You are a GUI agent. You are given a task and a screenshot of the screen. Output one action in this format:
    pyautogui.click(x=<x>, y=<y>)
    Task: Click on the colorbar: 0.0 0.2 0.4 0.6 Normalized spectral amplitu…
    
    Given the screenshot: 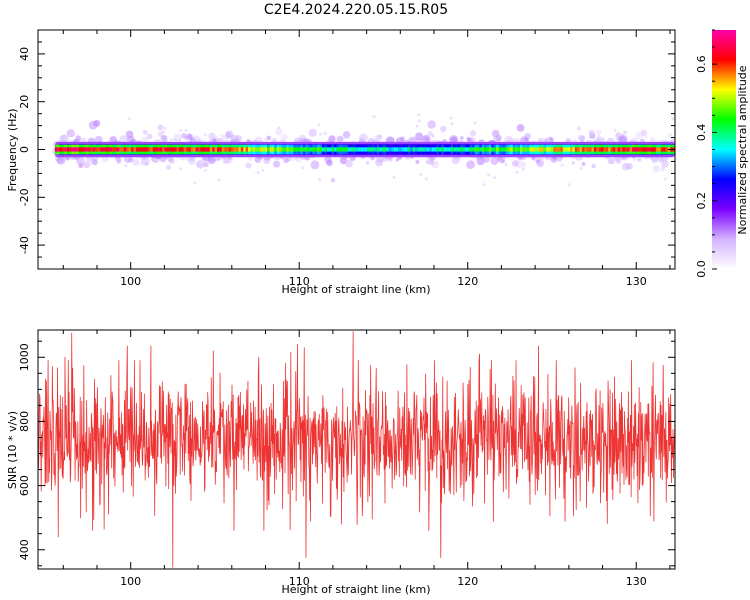 What is the action you would take?
    pyautogui.click(x=722, y=153)
    